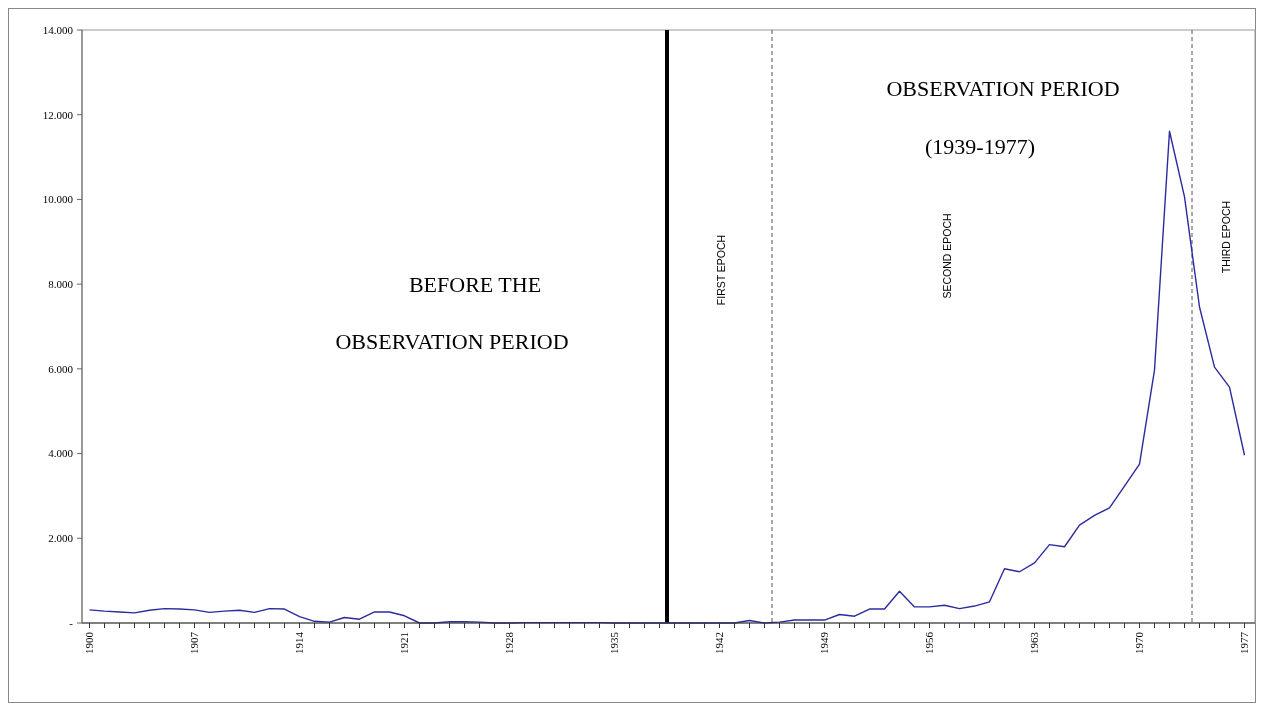 Image resolution: width=1264 pixels, height=711 pixels. What do you see at coordinates (61, 283) in the screenshot?
I see `y-tick-label: 8.000` at bounding box center [61, 283].